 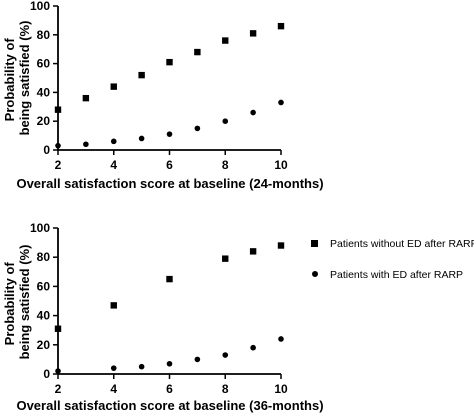 What do you see at coordinates (44, 301) in the screenshot?
I see `chart-2-y-ticks: 0 20 40 60 80 100` at bounding box center [44, 301].